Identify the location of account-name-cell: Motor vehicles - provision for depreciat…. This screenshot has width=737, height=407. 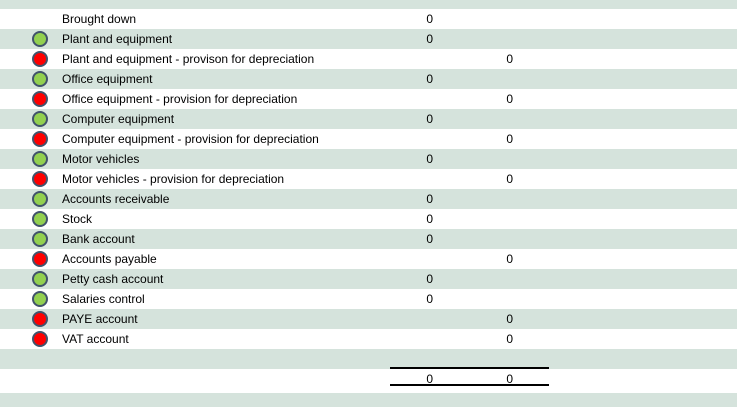
(173, 179).